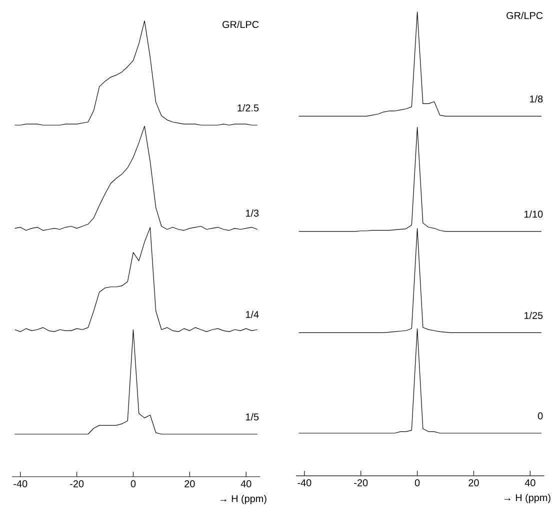 The height and width of the screenshot is (512, 552). What do you see at coordinates (533, 315) in the screenshot?
I see `annotation: 1/25` at bounding box center [533, 315].